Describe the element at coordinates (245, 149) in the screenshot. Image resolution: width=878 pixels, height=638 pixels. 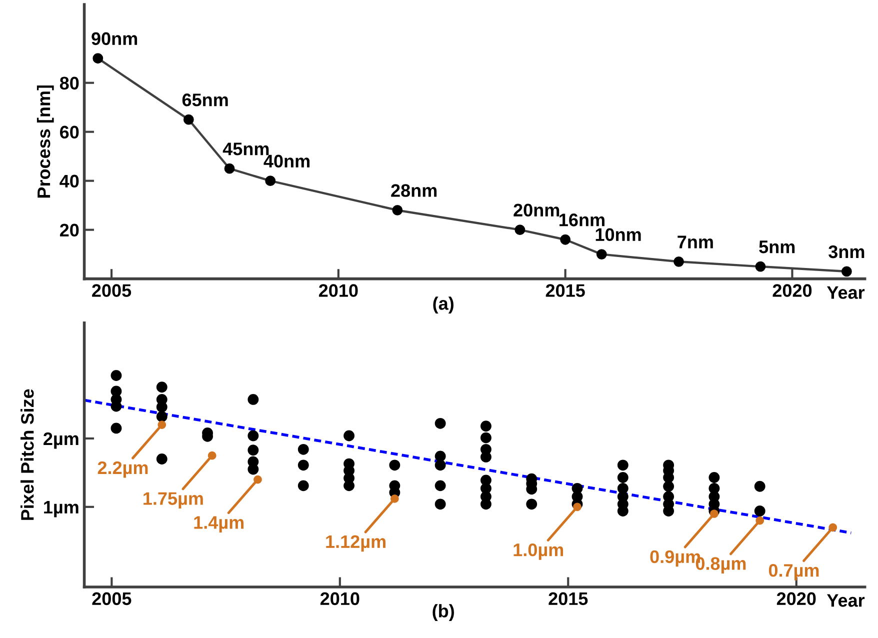
I see `data-label: 45nm` at that location.